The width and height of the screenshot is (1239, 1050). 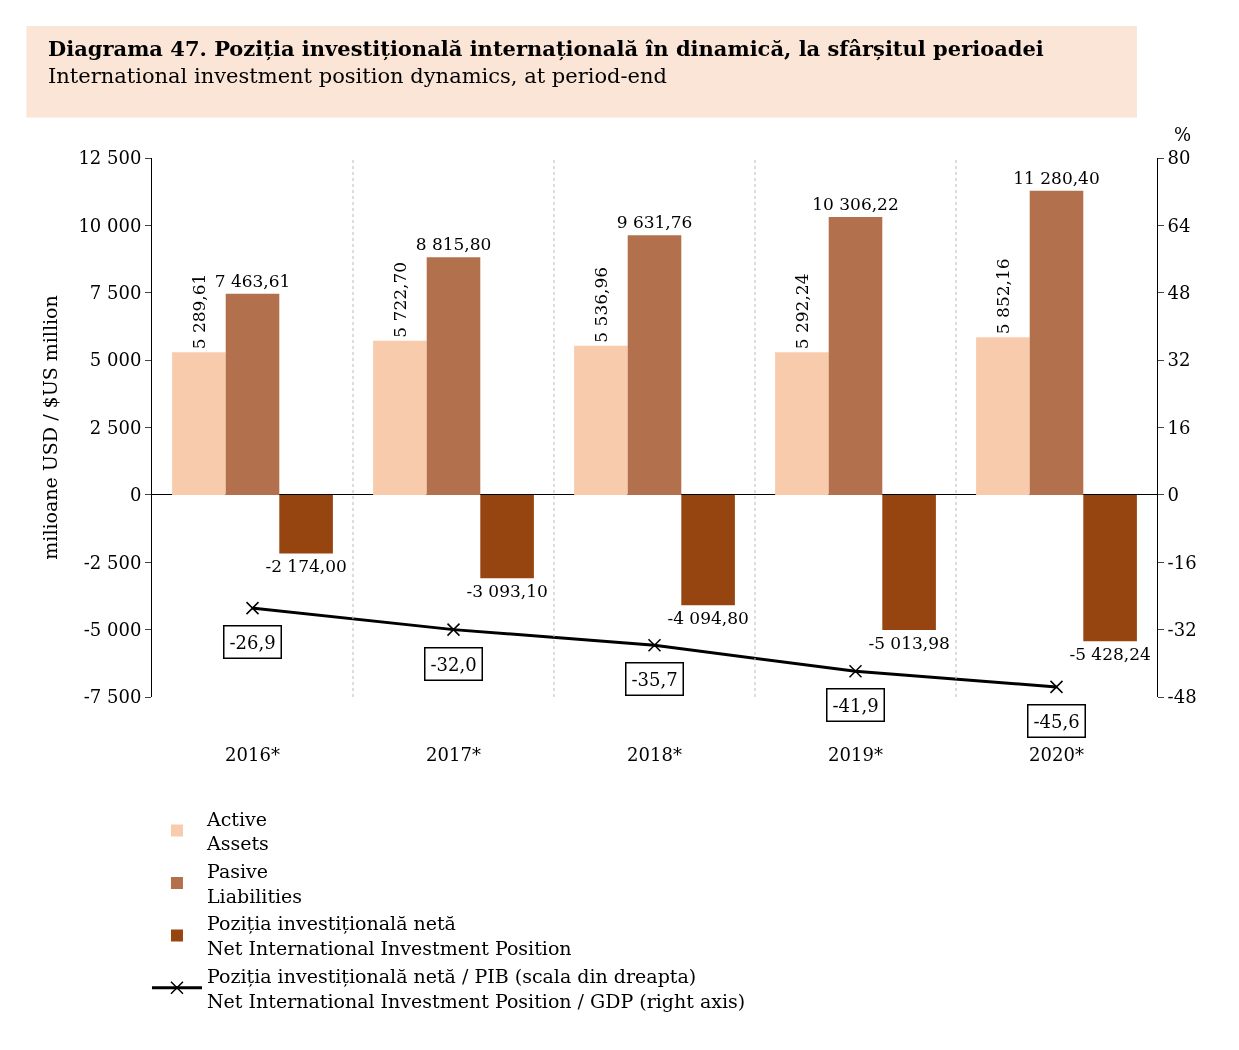 What do you see at coordinates (112, 697) in the screenshot?
I see `y-tick-label: -7 500` at bounding box center [112, 697].